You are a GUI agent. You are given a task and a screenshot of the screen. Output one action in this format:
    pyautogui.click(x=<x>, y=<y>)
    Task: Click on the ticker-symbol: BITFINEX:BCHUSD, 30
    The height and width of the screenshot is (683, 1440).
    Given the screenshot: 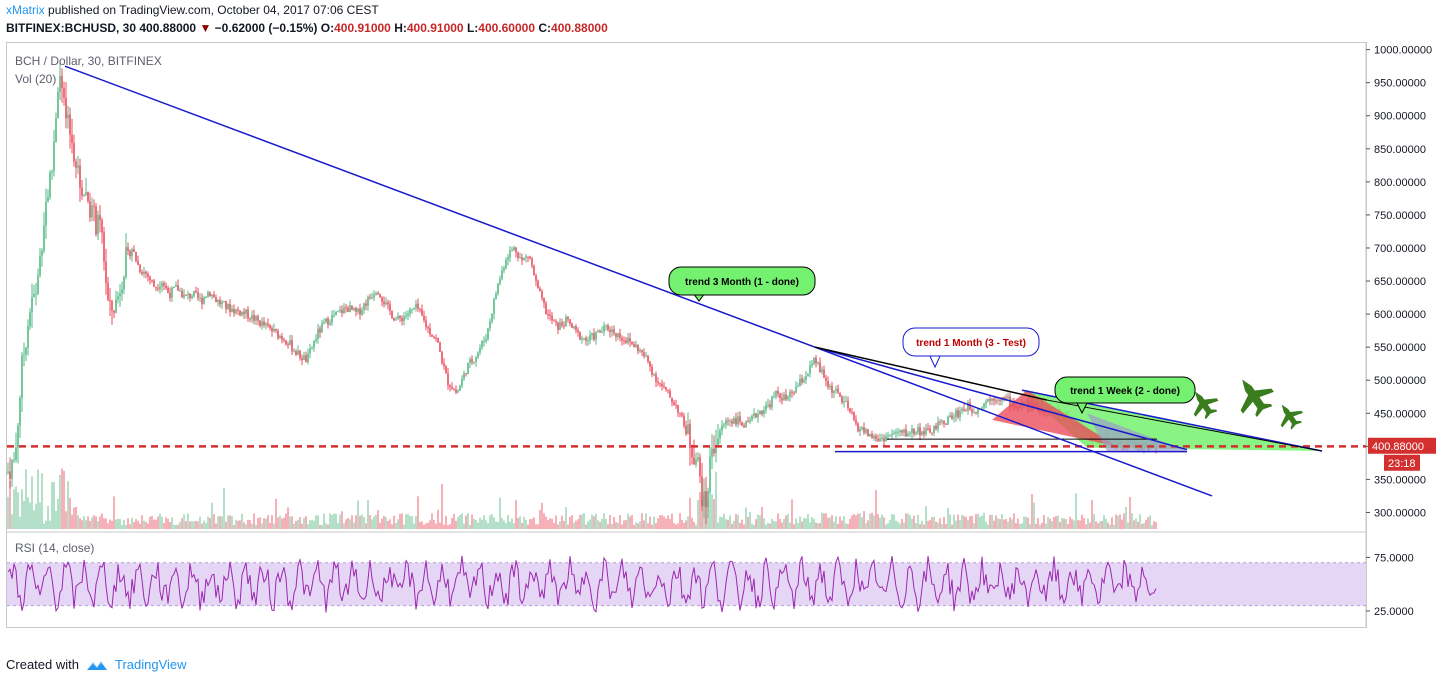 What is the action you would take?
    pyautogui.click(x=71, y=28)
    